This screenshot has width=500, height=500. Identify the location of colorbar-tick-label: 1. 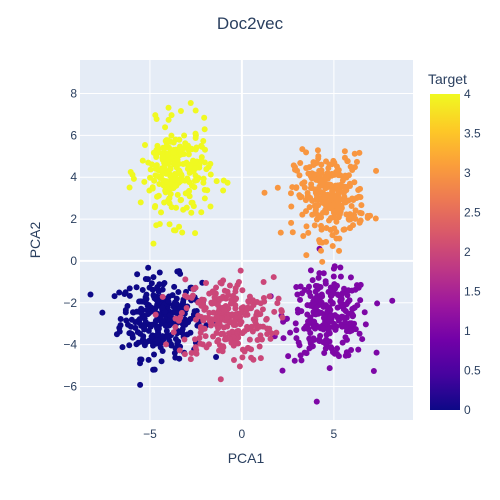
(467, 331).